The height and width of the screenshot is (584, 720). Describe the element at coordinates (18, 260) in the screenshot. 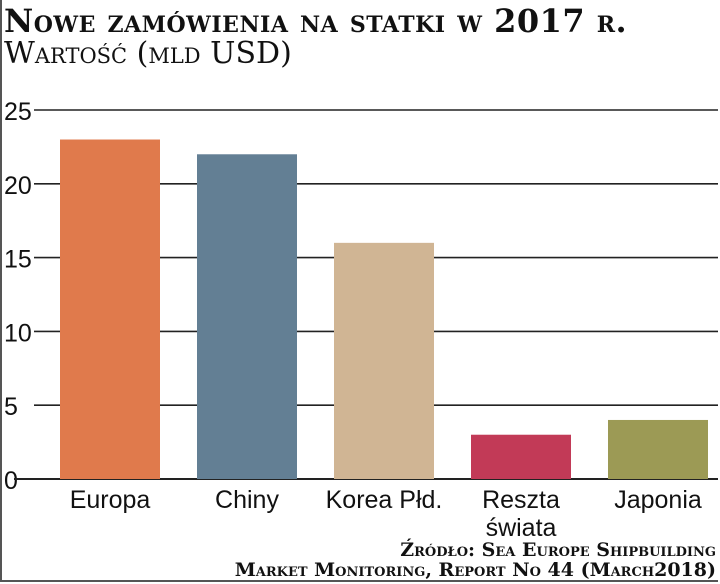

I see `y-tick-label: 15` at that location.